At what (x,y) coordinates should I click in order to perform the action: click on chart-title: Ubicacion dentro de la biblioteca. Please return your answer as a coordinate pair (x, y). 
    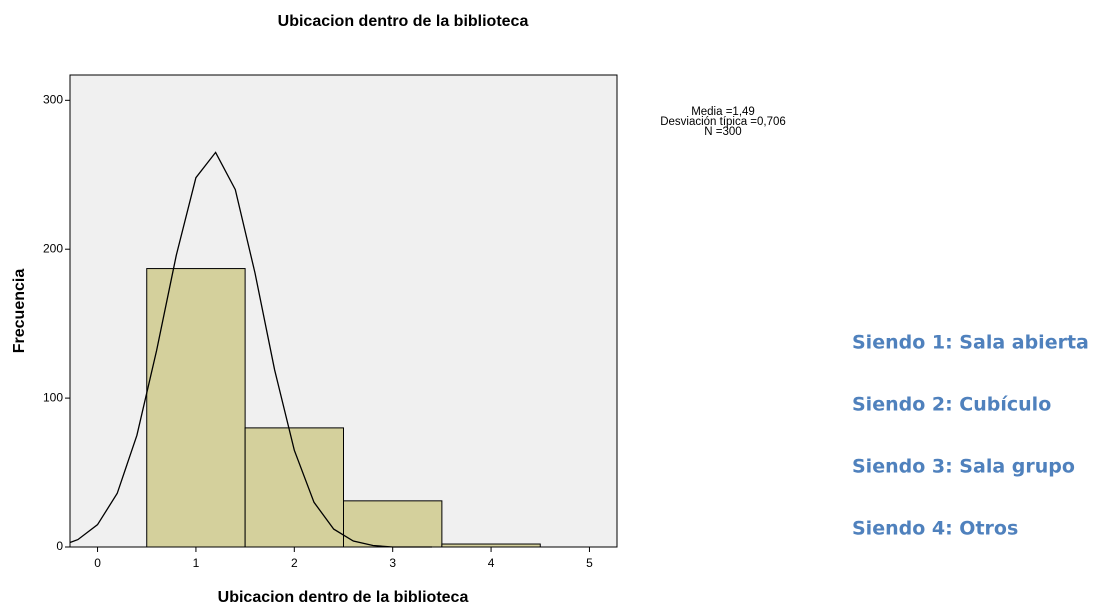
    Looking at the image, I should click on (403, 21).